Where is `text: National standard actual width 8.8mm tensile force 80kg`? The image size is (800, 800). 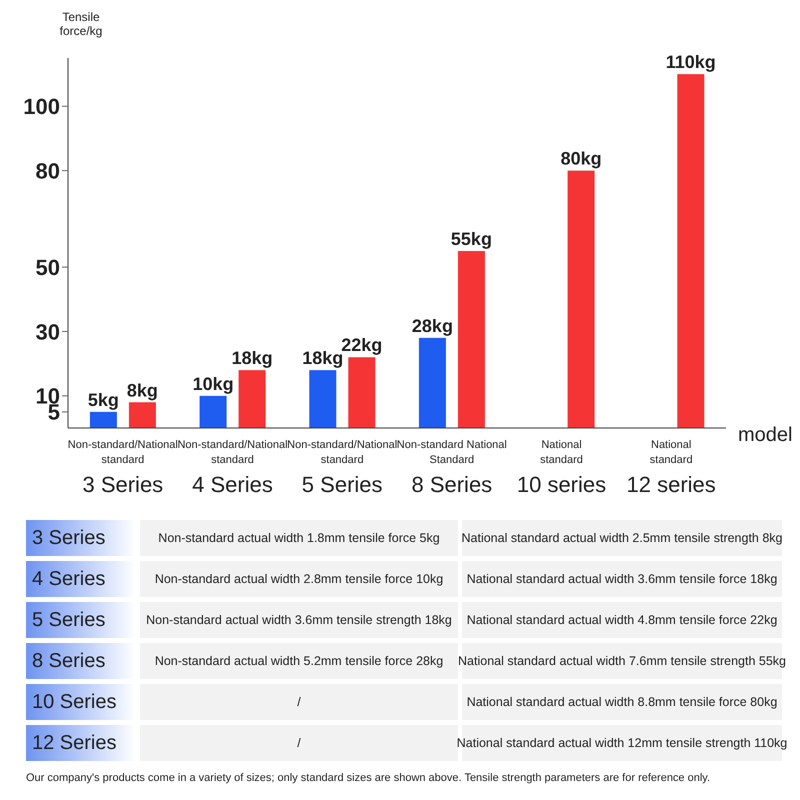
text: National standard actual width 8.8mm tensile force 80kg is located at coordinates (622, 702).